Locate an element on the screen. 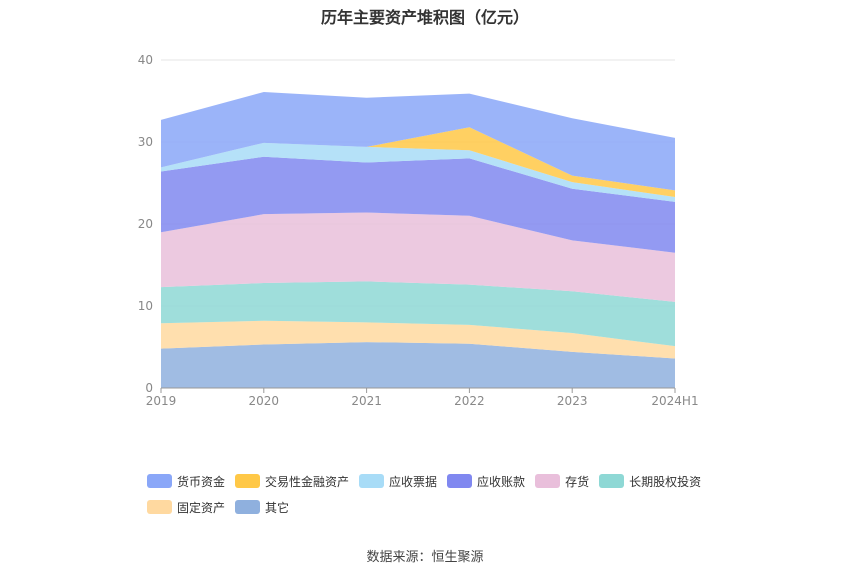 The image size is (850, 575). y-tick-label: 40 is located at coordinates (145, 60).